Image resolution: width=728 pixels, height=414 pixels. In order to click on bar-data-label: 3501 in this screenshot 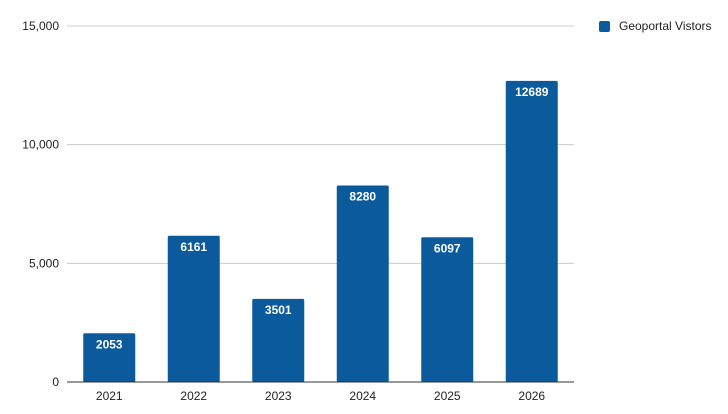, I will do `click(278, 310)`.